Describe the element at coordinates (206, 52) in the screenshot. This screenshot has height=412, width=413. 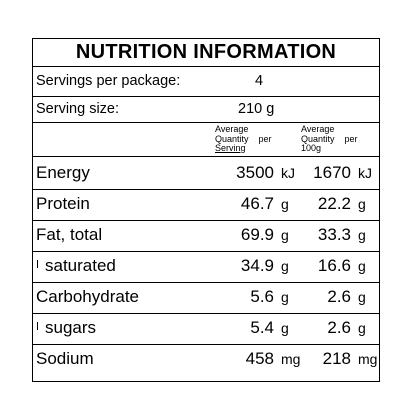
I see `panel-title: NUTRITION INFORMATION` at that location.